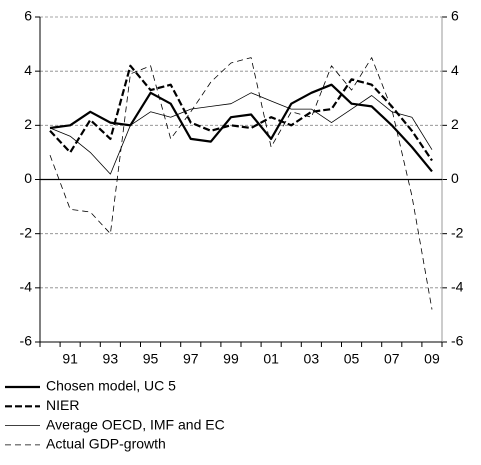 The height and width of the screenshot is (465, 481). Describe the element at coordinates (312, 359) in the screenshot. I see `x-tick-label: 03` at that location.